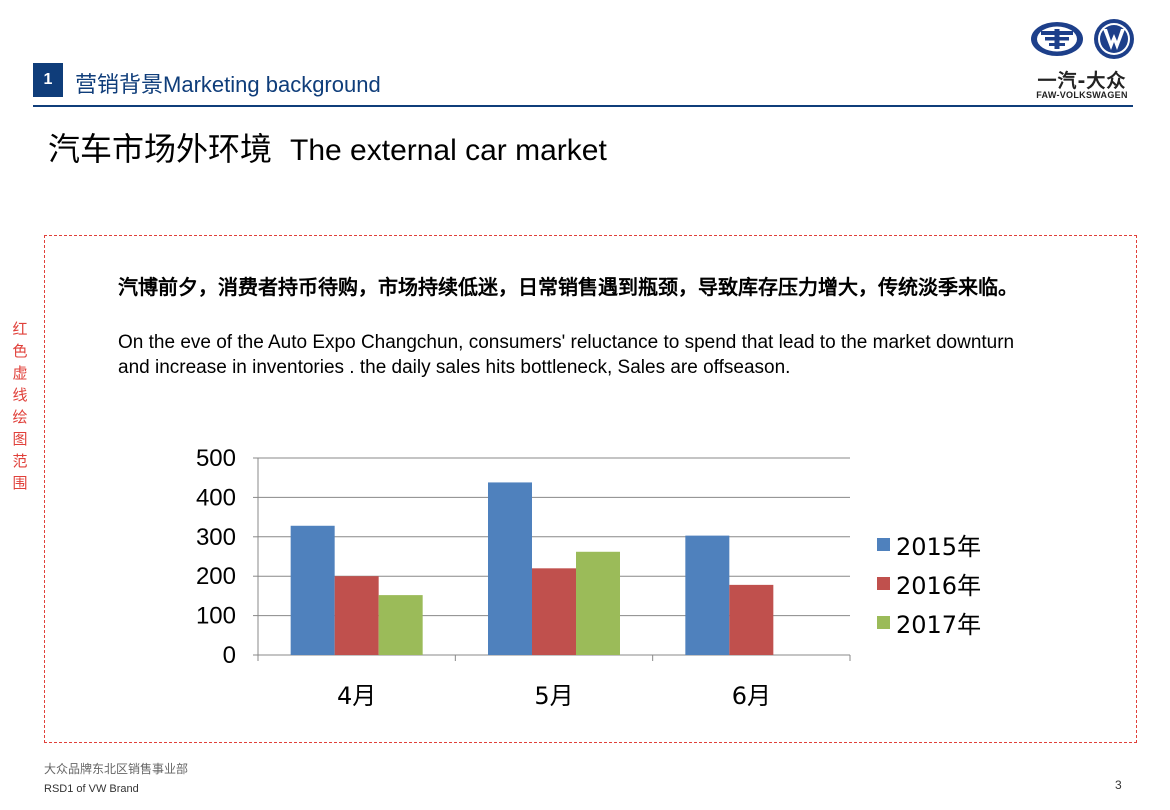 The image size is (1170, 810). I want to click on y-tick-label: 0, so click(229, 655).